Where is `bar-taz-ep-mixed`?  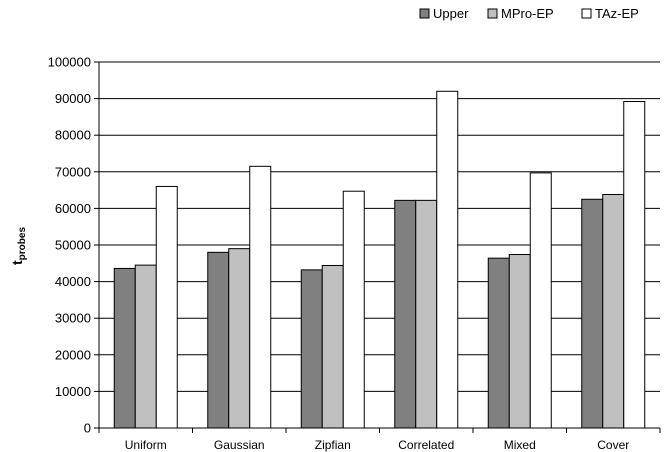
bar-taz-ep-mixed is located at coordinates (540, 300).